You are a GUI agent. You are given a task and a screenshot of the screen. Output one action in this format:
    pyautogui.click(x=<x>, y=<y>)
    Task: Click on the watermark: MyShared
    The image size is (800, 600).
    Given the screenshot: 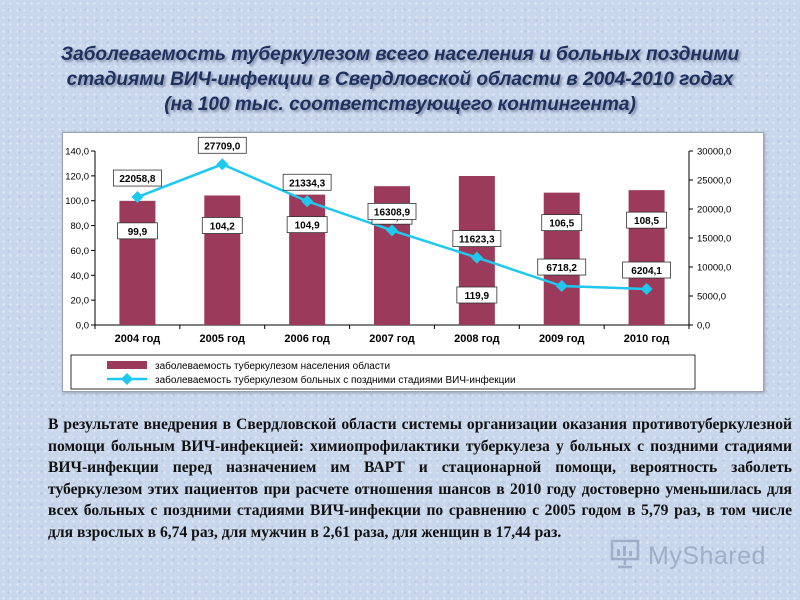 What is the action you would take?
    pyautogui.click(x=698, y=556)
    